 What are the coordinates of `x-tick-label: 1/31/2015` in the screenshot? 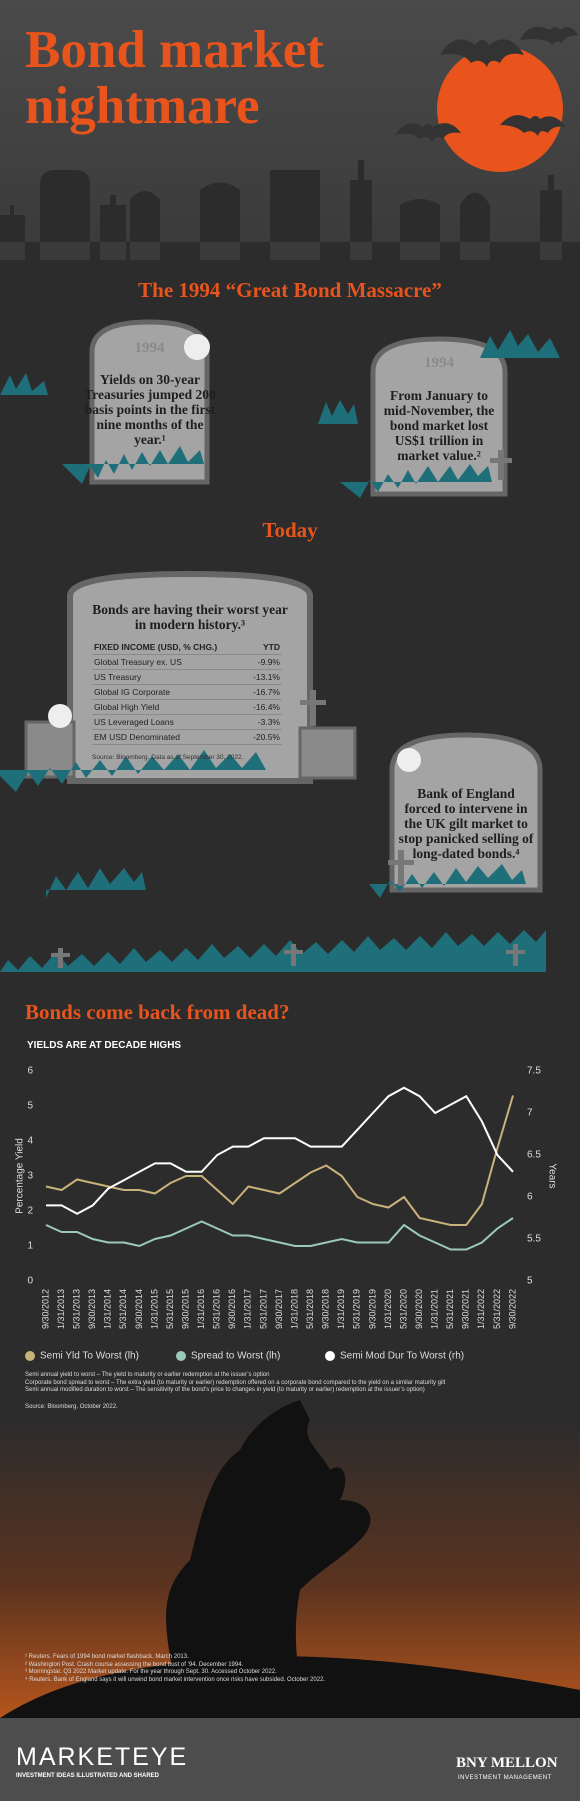 It's located at (154, 1309).